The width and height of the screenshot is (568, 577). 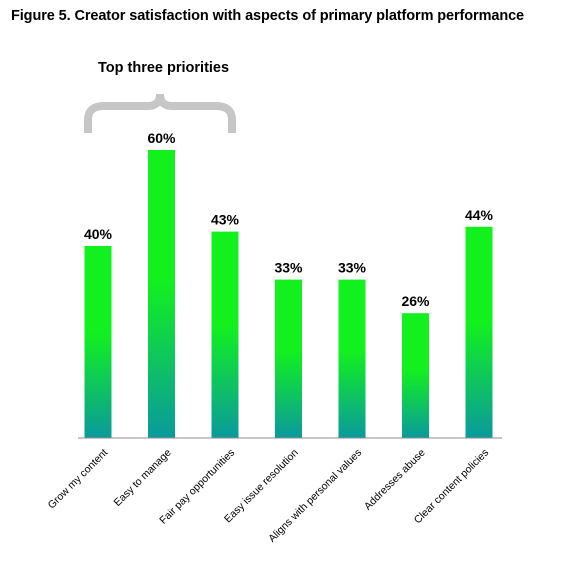 I want to click on category-label: Easy to manage, so click(x=143, y=478).